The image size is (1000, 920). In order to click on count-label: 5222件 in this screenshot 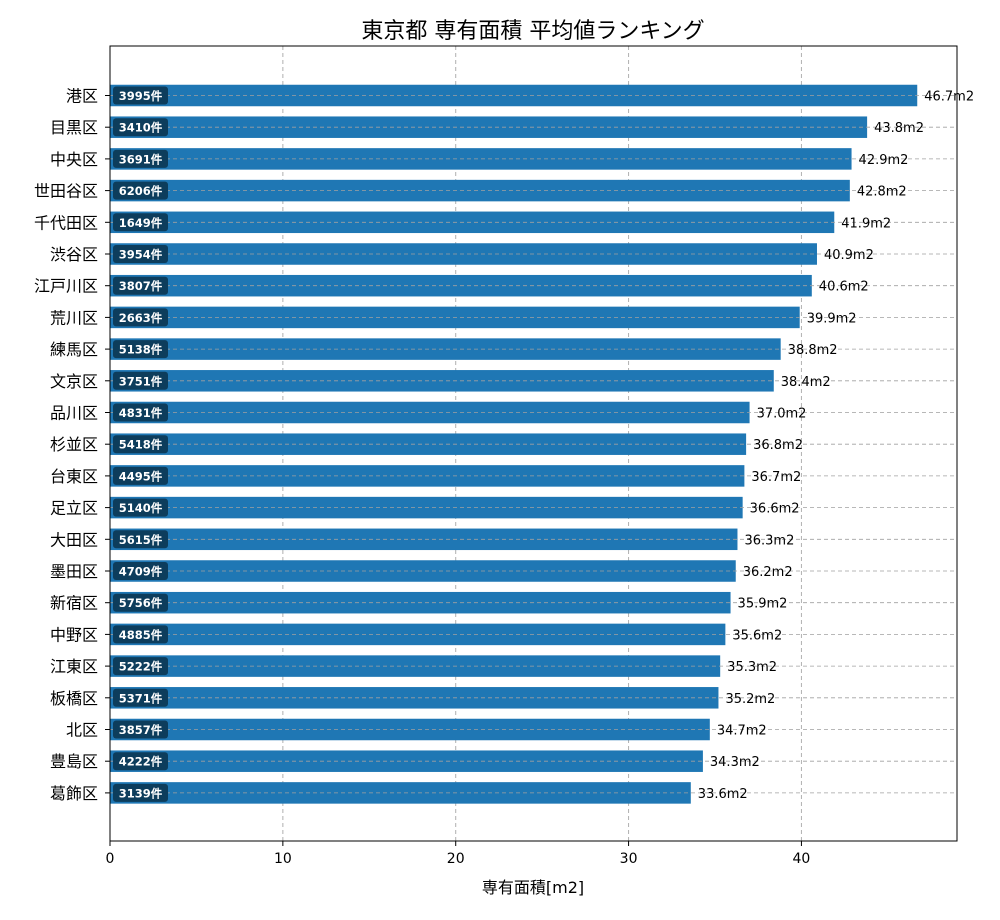, I will do `click(141, 667)`.